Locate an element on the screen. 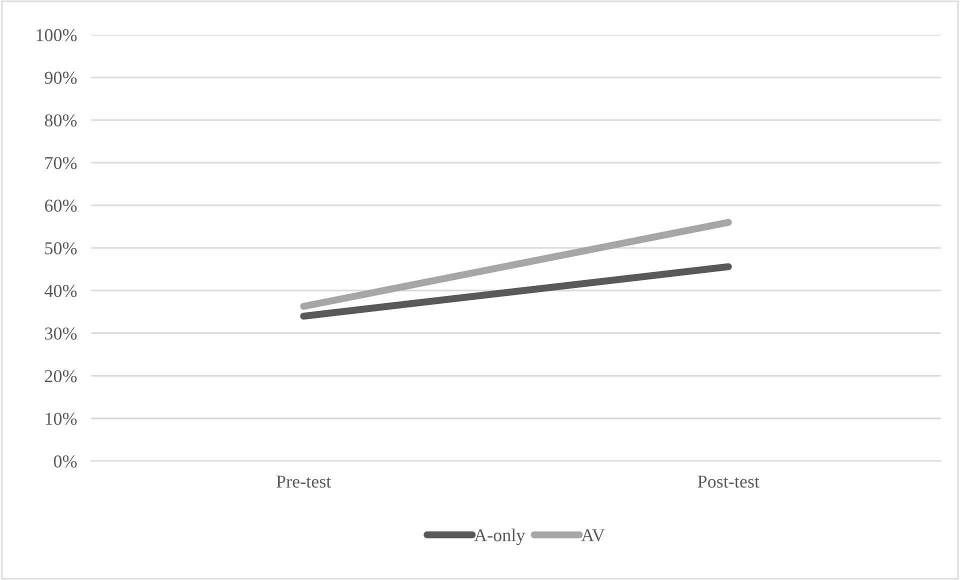 The height and width of the screenshot is (580, 960). y-tick-label: 100% is located at coordinates (56, 35).